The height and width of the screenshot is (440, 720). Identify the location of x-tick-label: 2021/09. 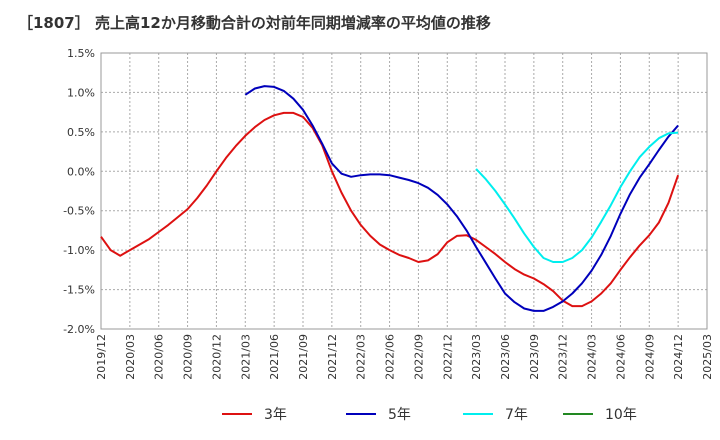
(303, 357).